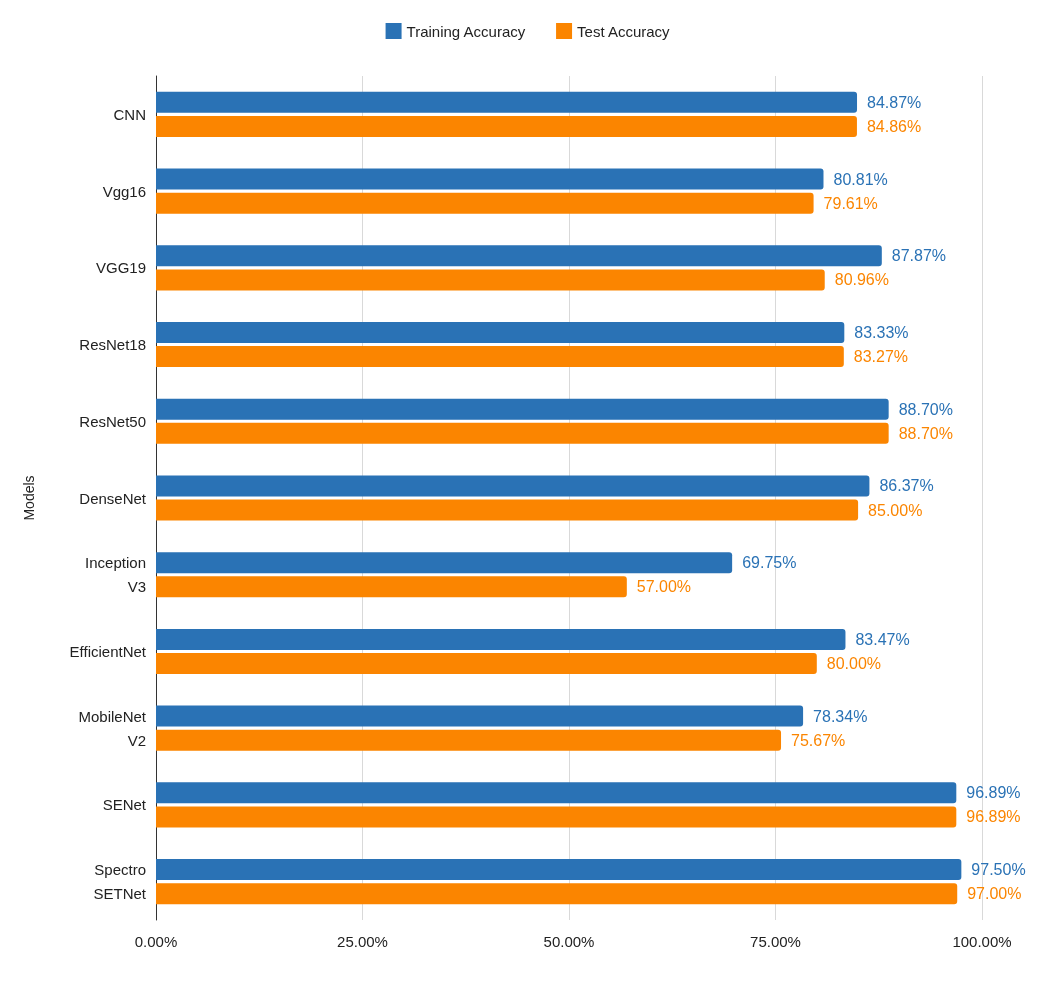 This screenshot has height=990, width=1056. What do you see at coordinates (994, 894) in the screenshot?
I see `data-label: 97.00%` at bounding box center [994, 894].